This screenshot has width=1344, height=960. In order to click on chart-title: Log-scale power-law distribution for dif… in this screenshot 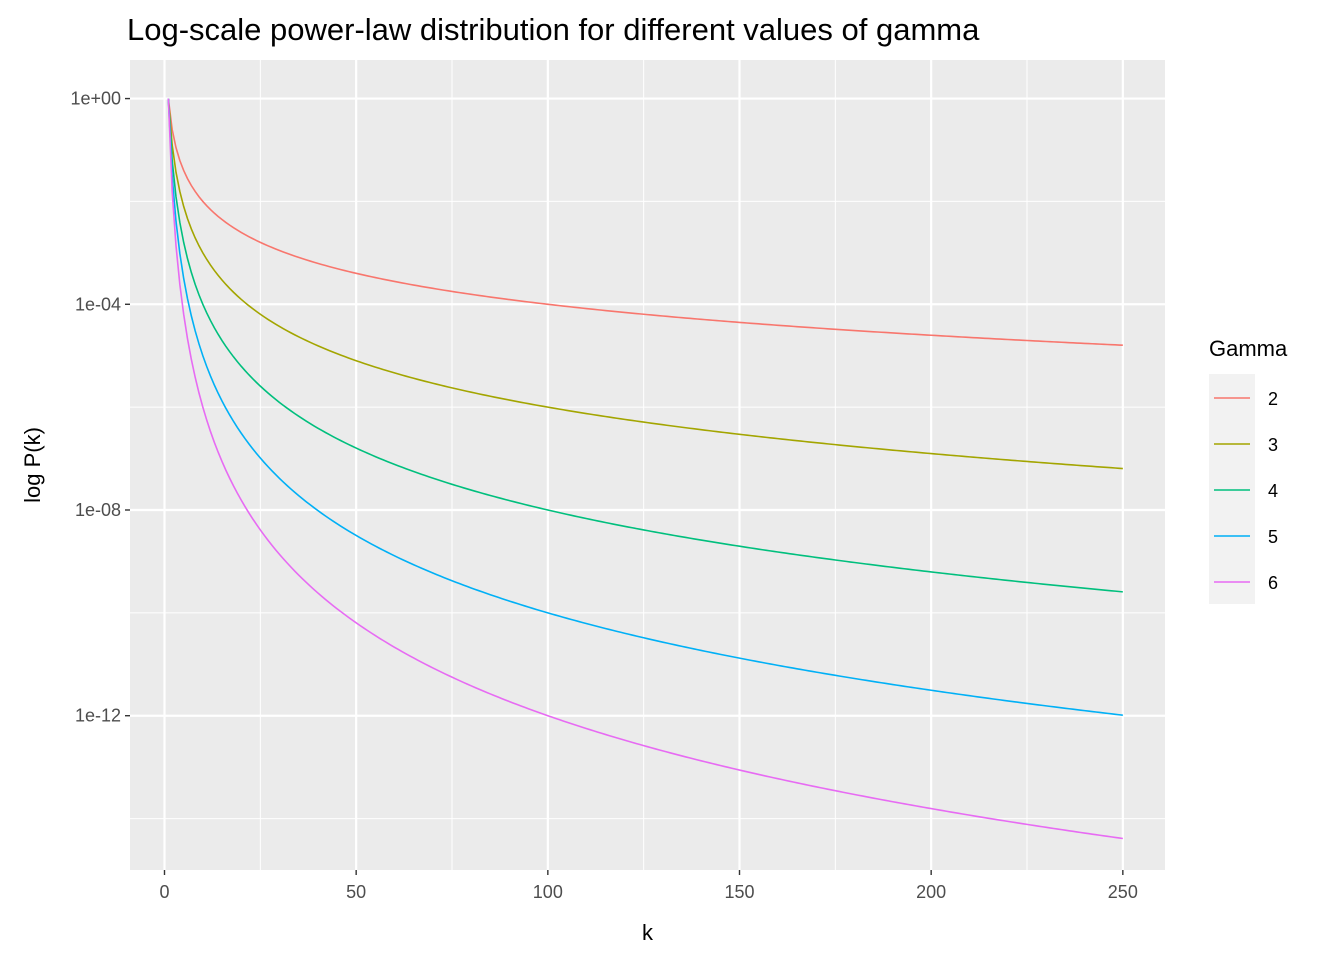, I will do `click(553, 29)`.